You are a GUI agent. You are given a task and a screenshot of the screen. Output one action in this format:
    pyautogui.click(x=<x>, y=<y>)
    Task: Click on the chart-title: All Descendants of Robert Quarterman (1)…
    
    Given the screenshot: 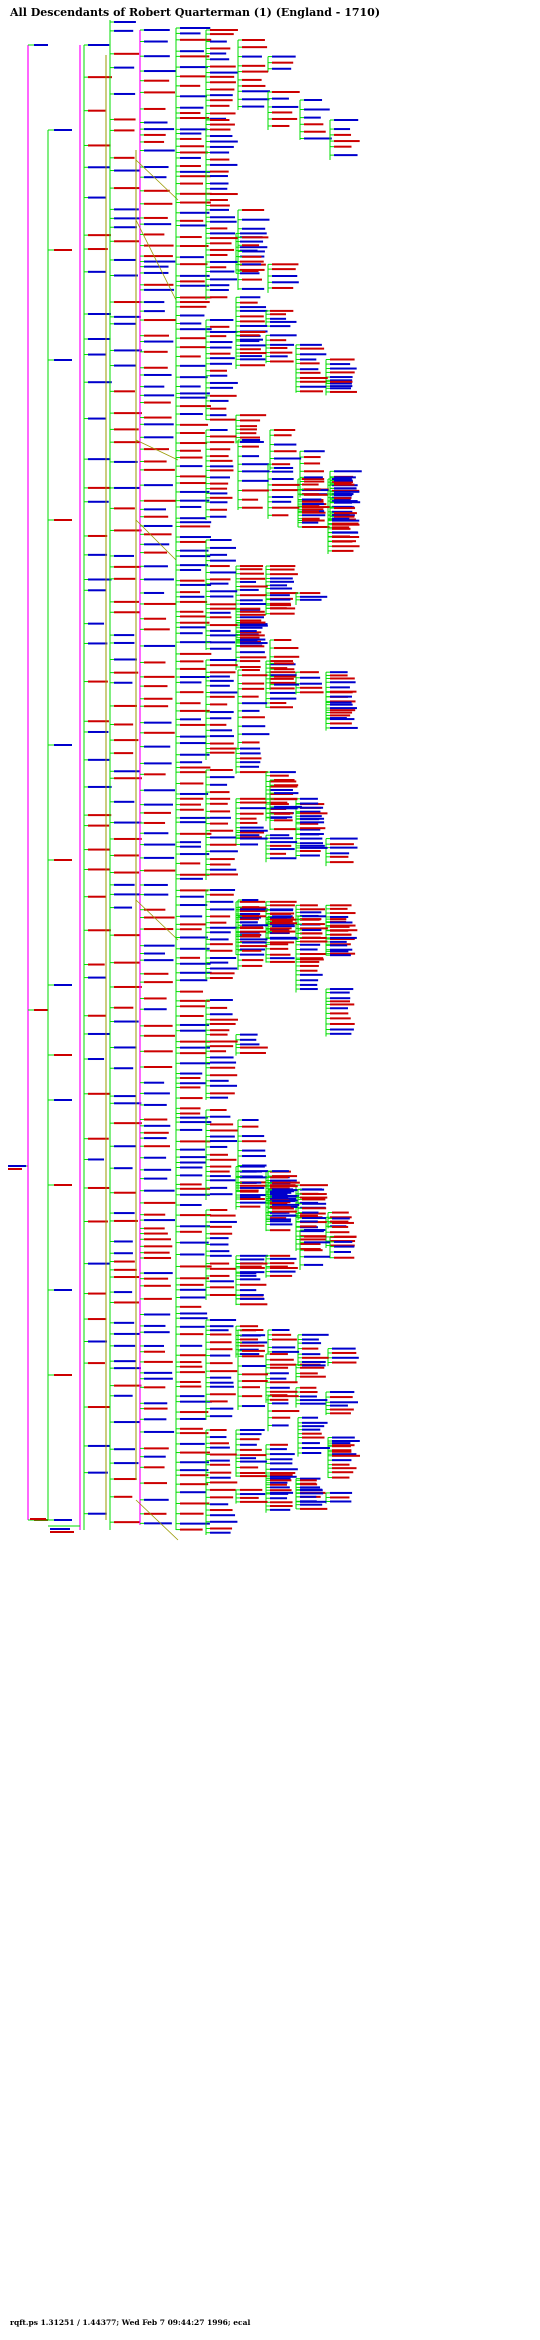 What is the action you would take?
    pyautogui.click(x=195, y=12)
    